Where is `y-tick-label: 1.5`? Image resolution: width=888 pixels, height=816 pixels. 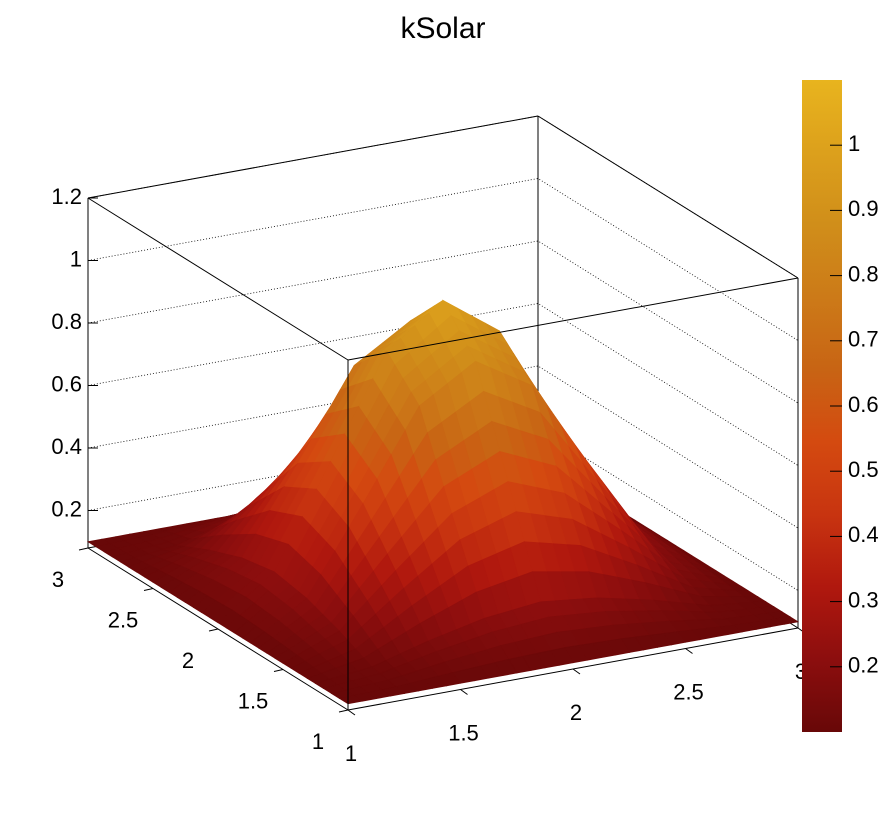
y-tick-label: 1.5 is located at coordinates (253, 700).